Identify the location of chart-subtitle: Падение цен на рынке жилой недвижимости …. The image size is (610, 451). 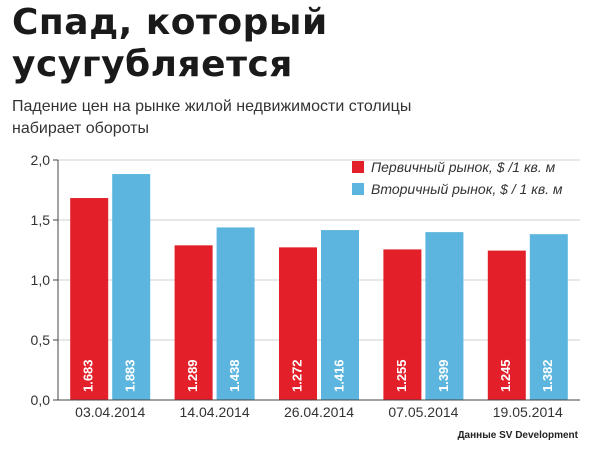
(307, 118).